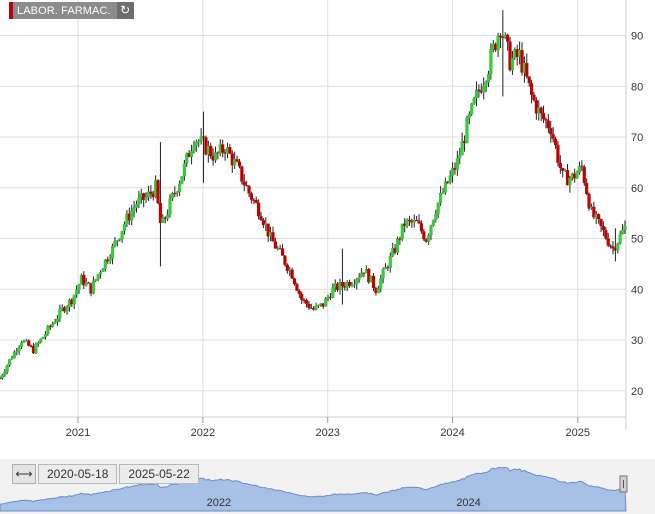 Image resolution: width=655 pixels, height=514 pixels. Describe the element at coordinates (203, 433) in the screenshot. I see `x-tick-label: 2022` at that location.